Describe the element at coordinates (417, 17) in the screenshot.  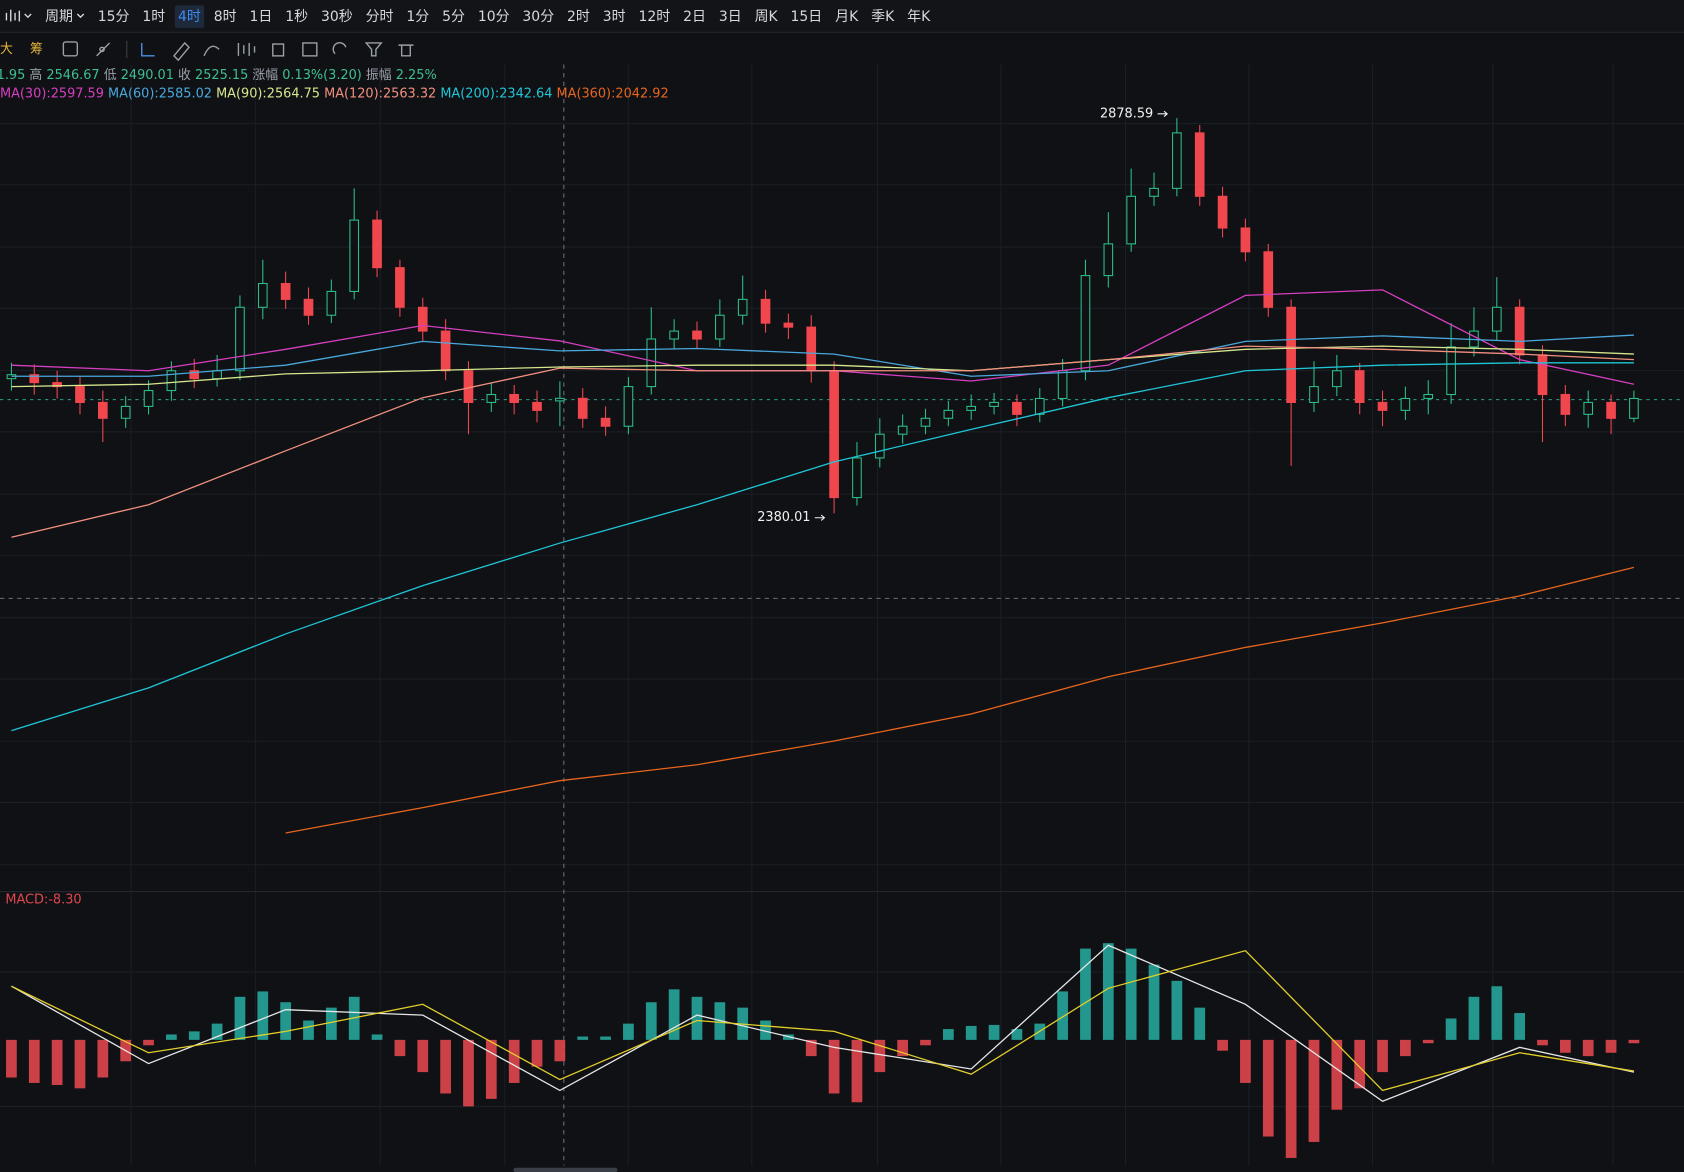
I see `period: 1分` at that location.